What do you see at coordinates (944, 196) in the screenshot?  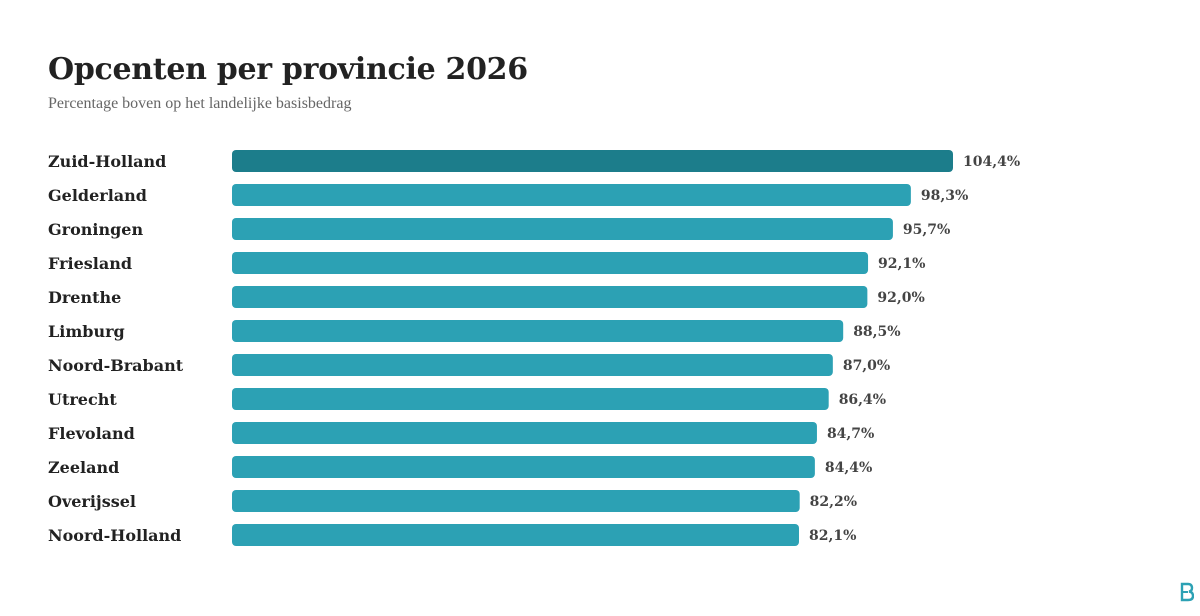 I see `value-label: 98,3%` at bounding box center [944, 196].